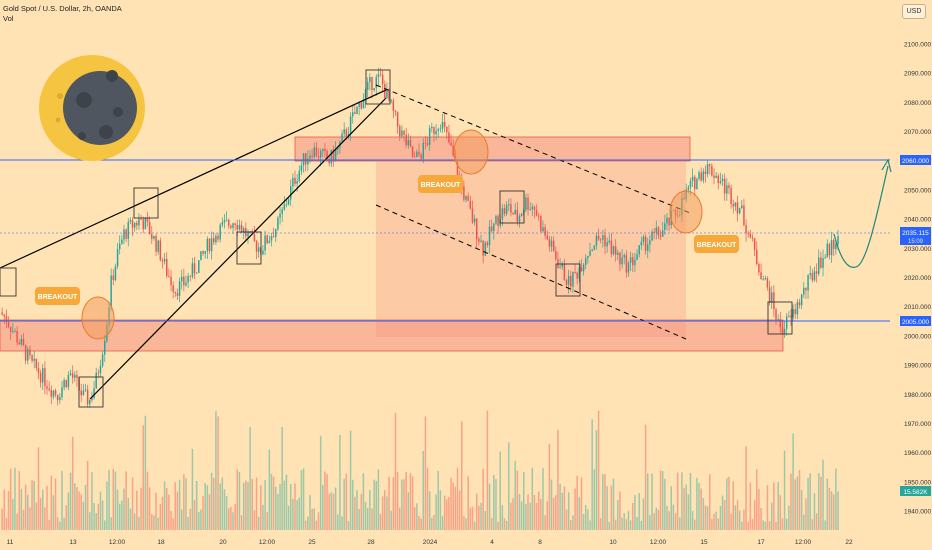 Image resolution: width=932 pixels, height=550 pixels. I want to click on currency-button: USD, so click(914, 11).